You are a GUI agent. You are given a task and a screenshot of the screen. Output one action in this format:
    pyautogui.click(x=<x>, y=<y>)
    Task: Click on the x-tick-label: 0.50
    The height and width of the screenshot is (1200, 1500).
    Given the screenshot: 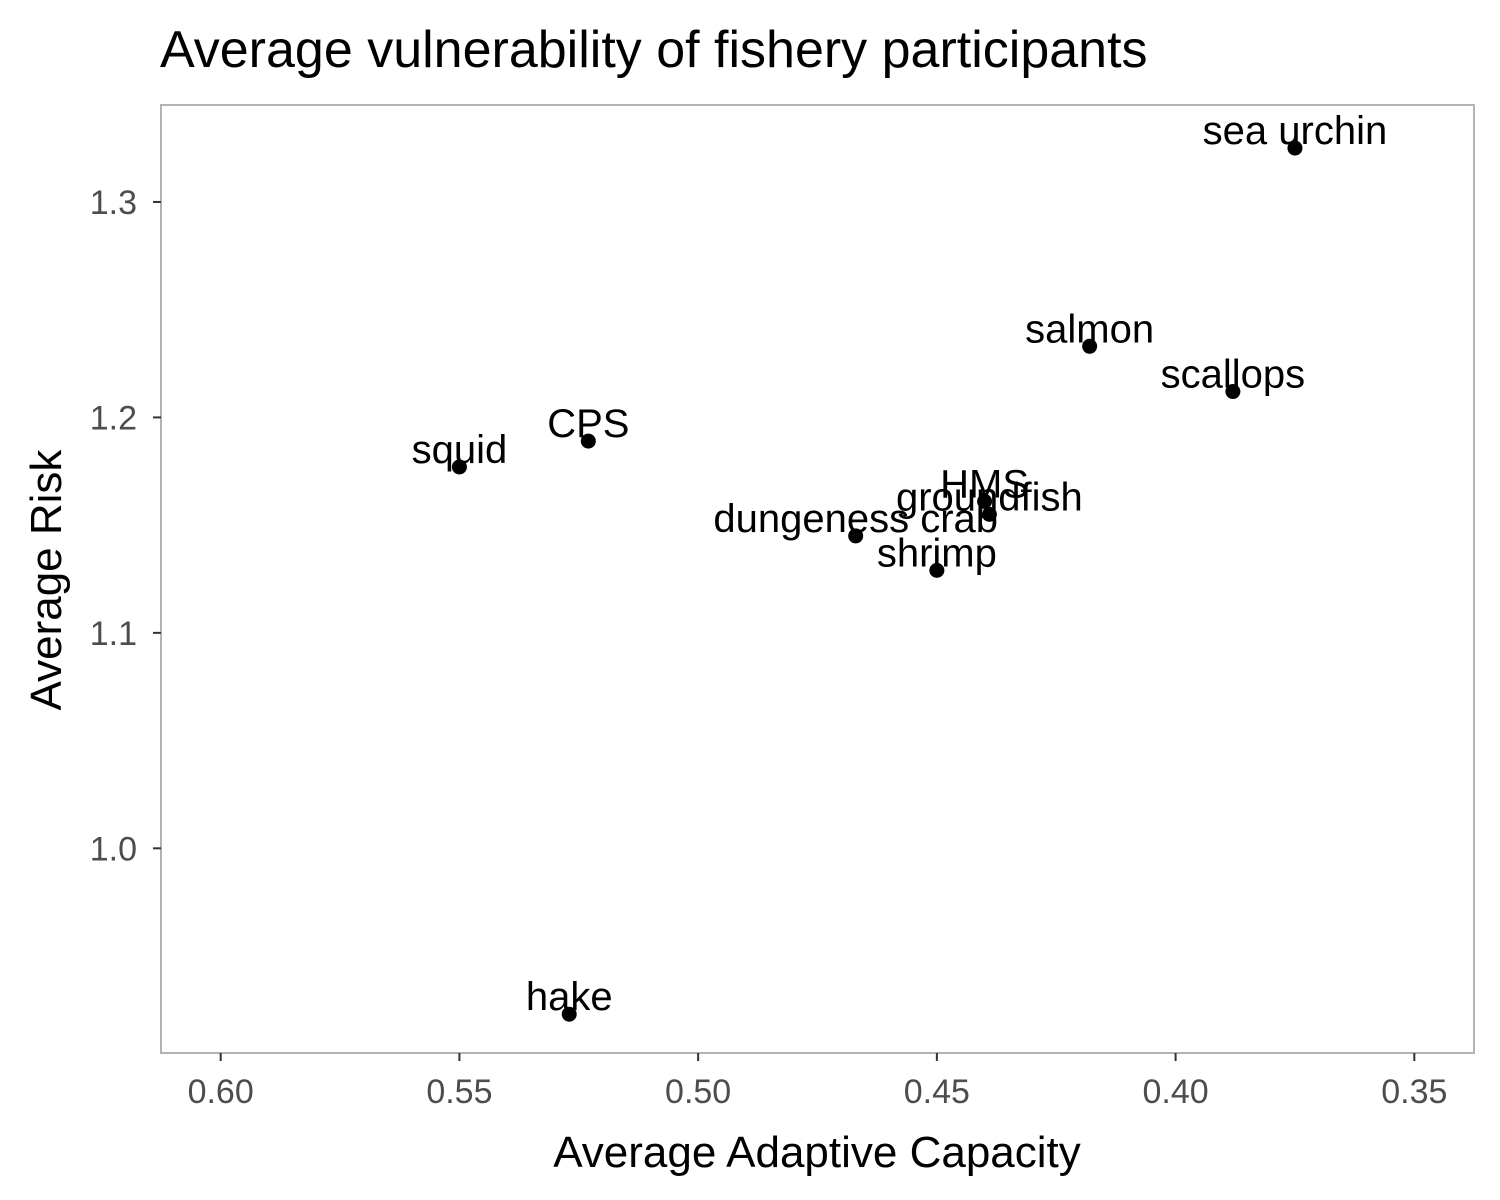 What is the action you would take?
    pyautogui.click(x=698, y=1092)
    